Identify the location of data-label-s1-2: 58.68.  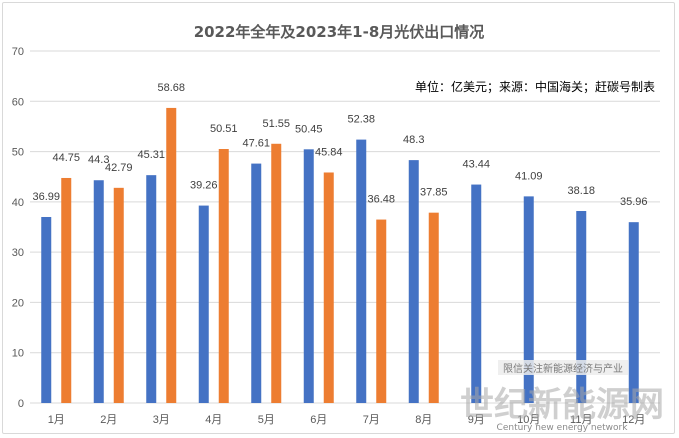
(171, 88).